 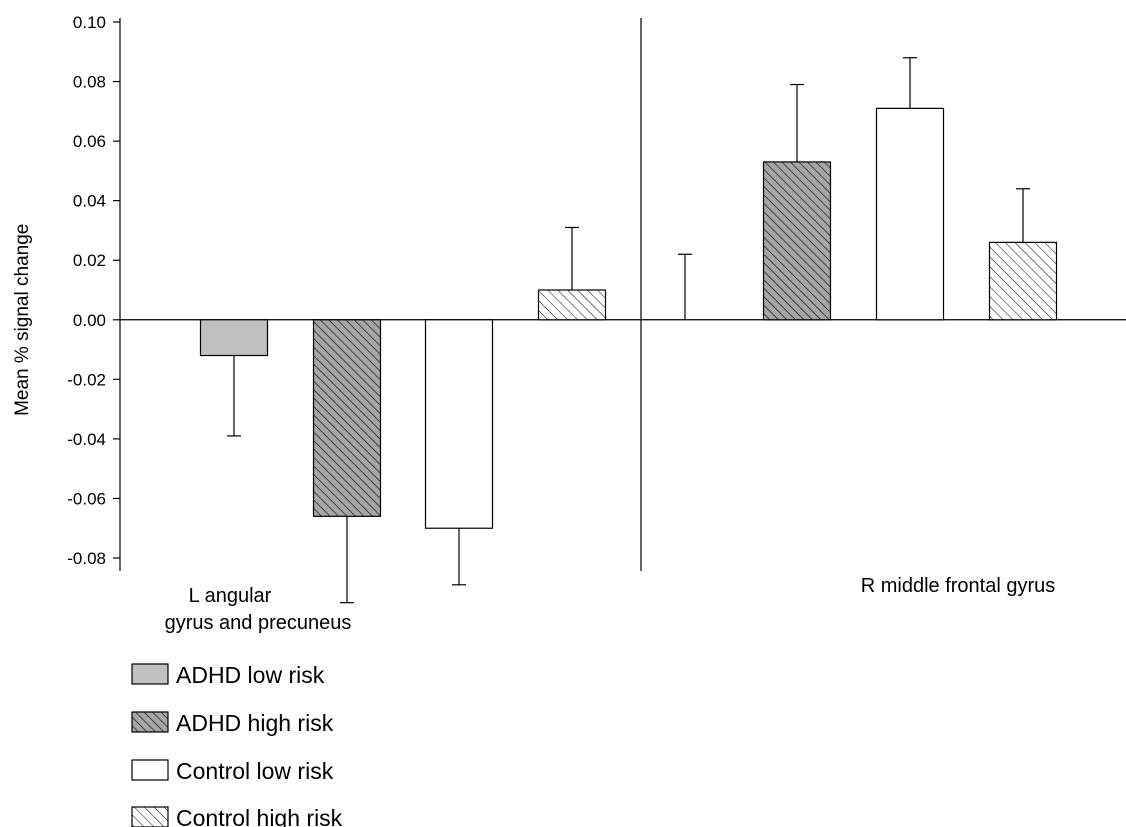 What do you see at coordinates (86, 558) in the screenshot?
I see `y-tick-label: -0.08` at bounding box center [86, 558].